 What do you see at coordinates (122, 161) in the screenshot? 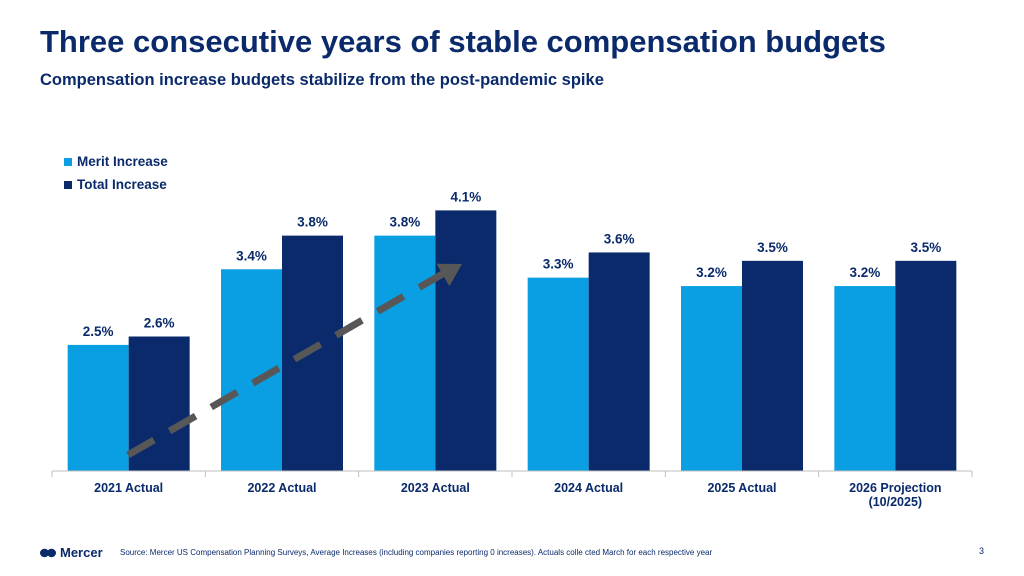
I see `legend-label-merit: Merit Increase` at bounding box center [122, 161].